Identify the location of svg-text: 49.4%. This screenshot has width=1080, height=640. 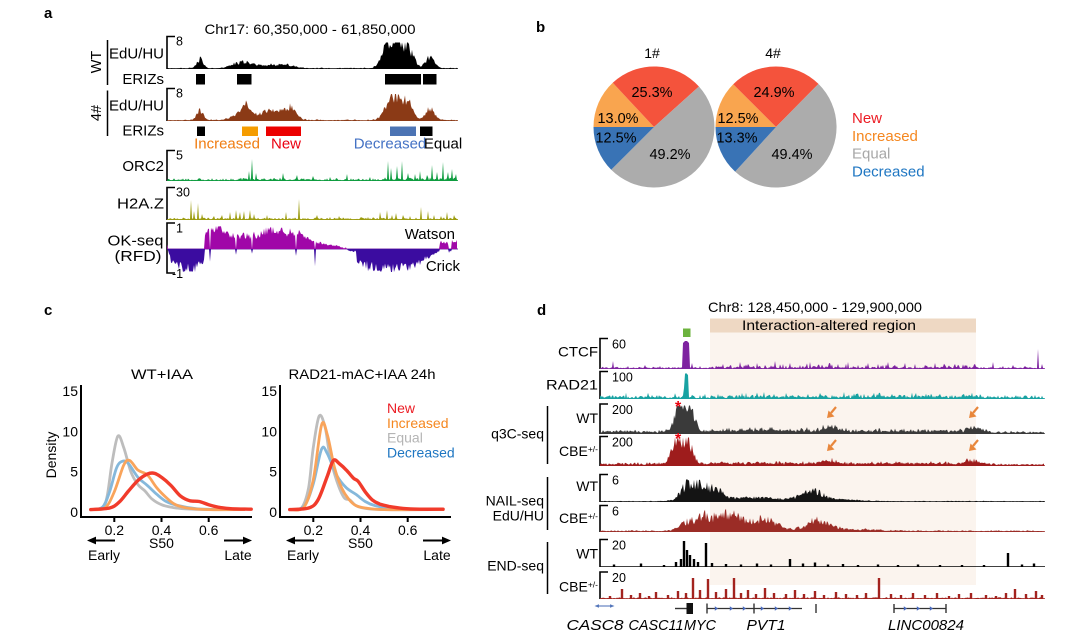
(792, 155).